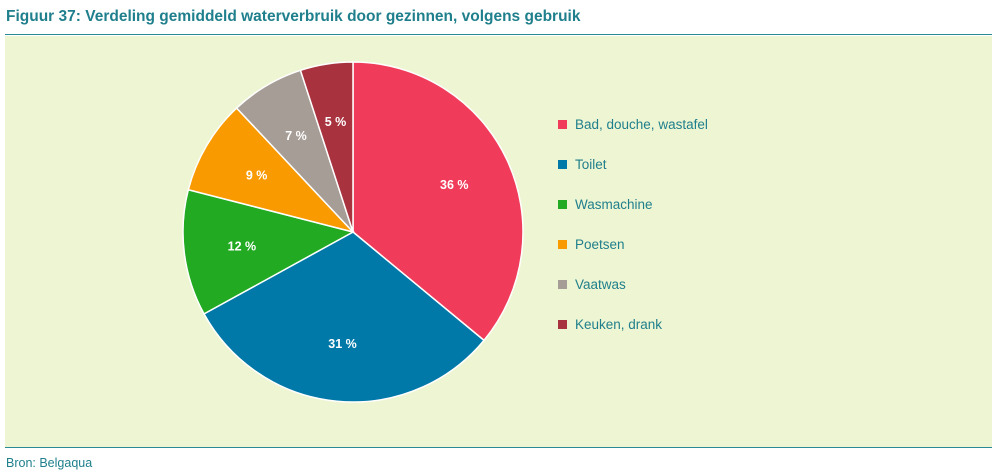 The height and width of the screenshot is (475, 1000). Describe the element at coordinates (257, 176) in the screenshot. I see `slice-value-label-4: 9 %` at that location.